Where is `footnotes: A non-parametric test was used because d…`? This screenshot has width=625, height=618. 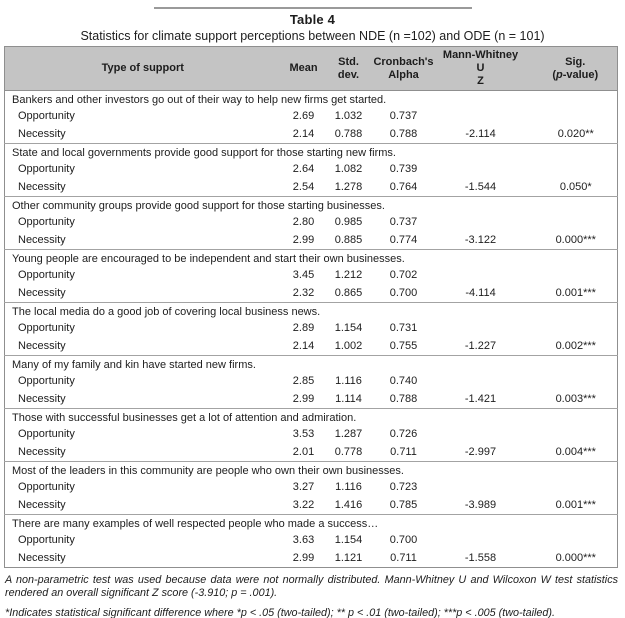
footnotes: A non-parametric test was used because d… is located at coordinates (311, 596).